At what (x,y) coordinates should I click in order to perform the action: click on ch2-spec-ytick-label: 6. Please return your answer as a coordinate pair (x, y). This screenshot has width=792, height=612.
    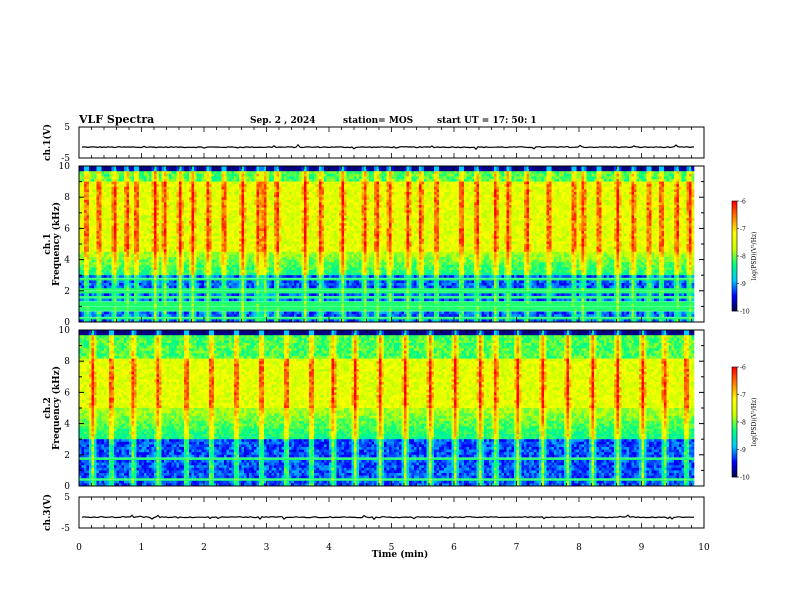
    Looking at the image, I should click on (67, 393).